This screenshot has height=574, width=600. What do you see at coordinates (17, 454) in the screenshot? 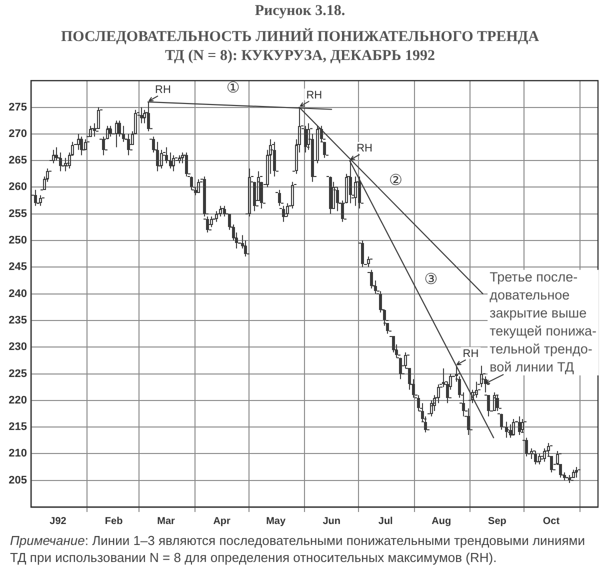
I see `y-tick-label: 210` at bounding box center [17, 454].